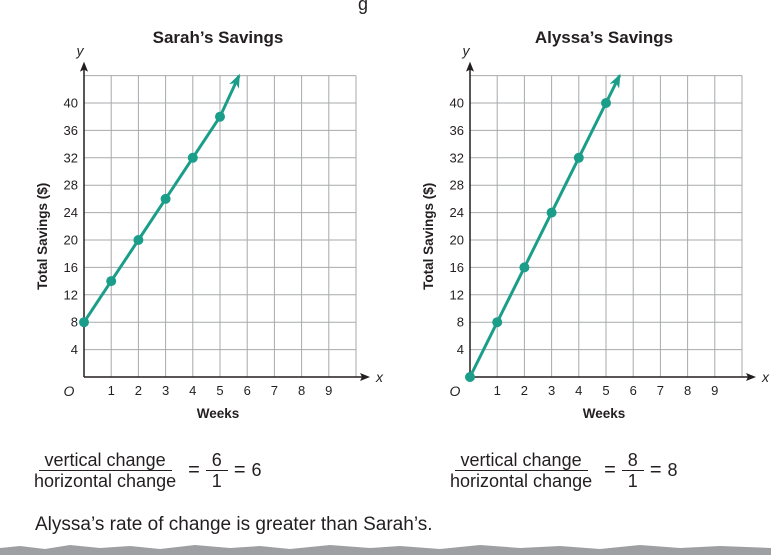 Image resolution: width=771 pixels, height=555 pixels. I want to click on series-line, so click(544, 226).